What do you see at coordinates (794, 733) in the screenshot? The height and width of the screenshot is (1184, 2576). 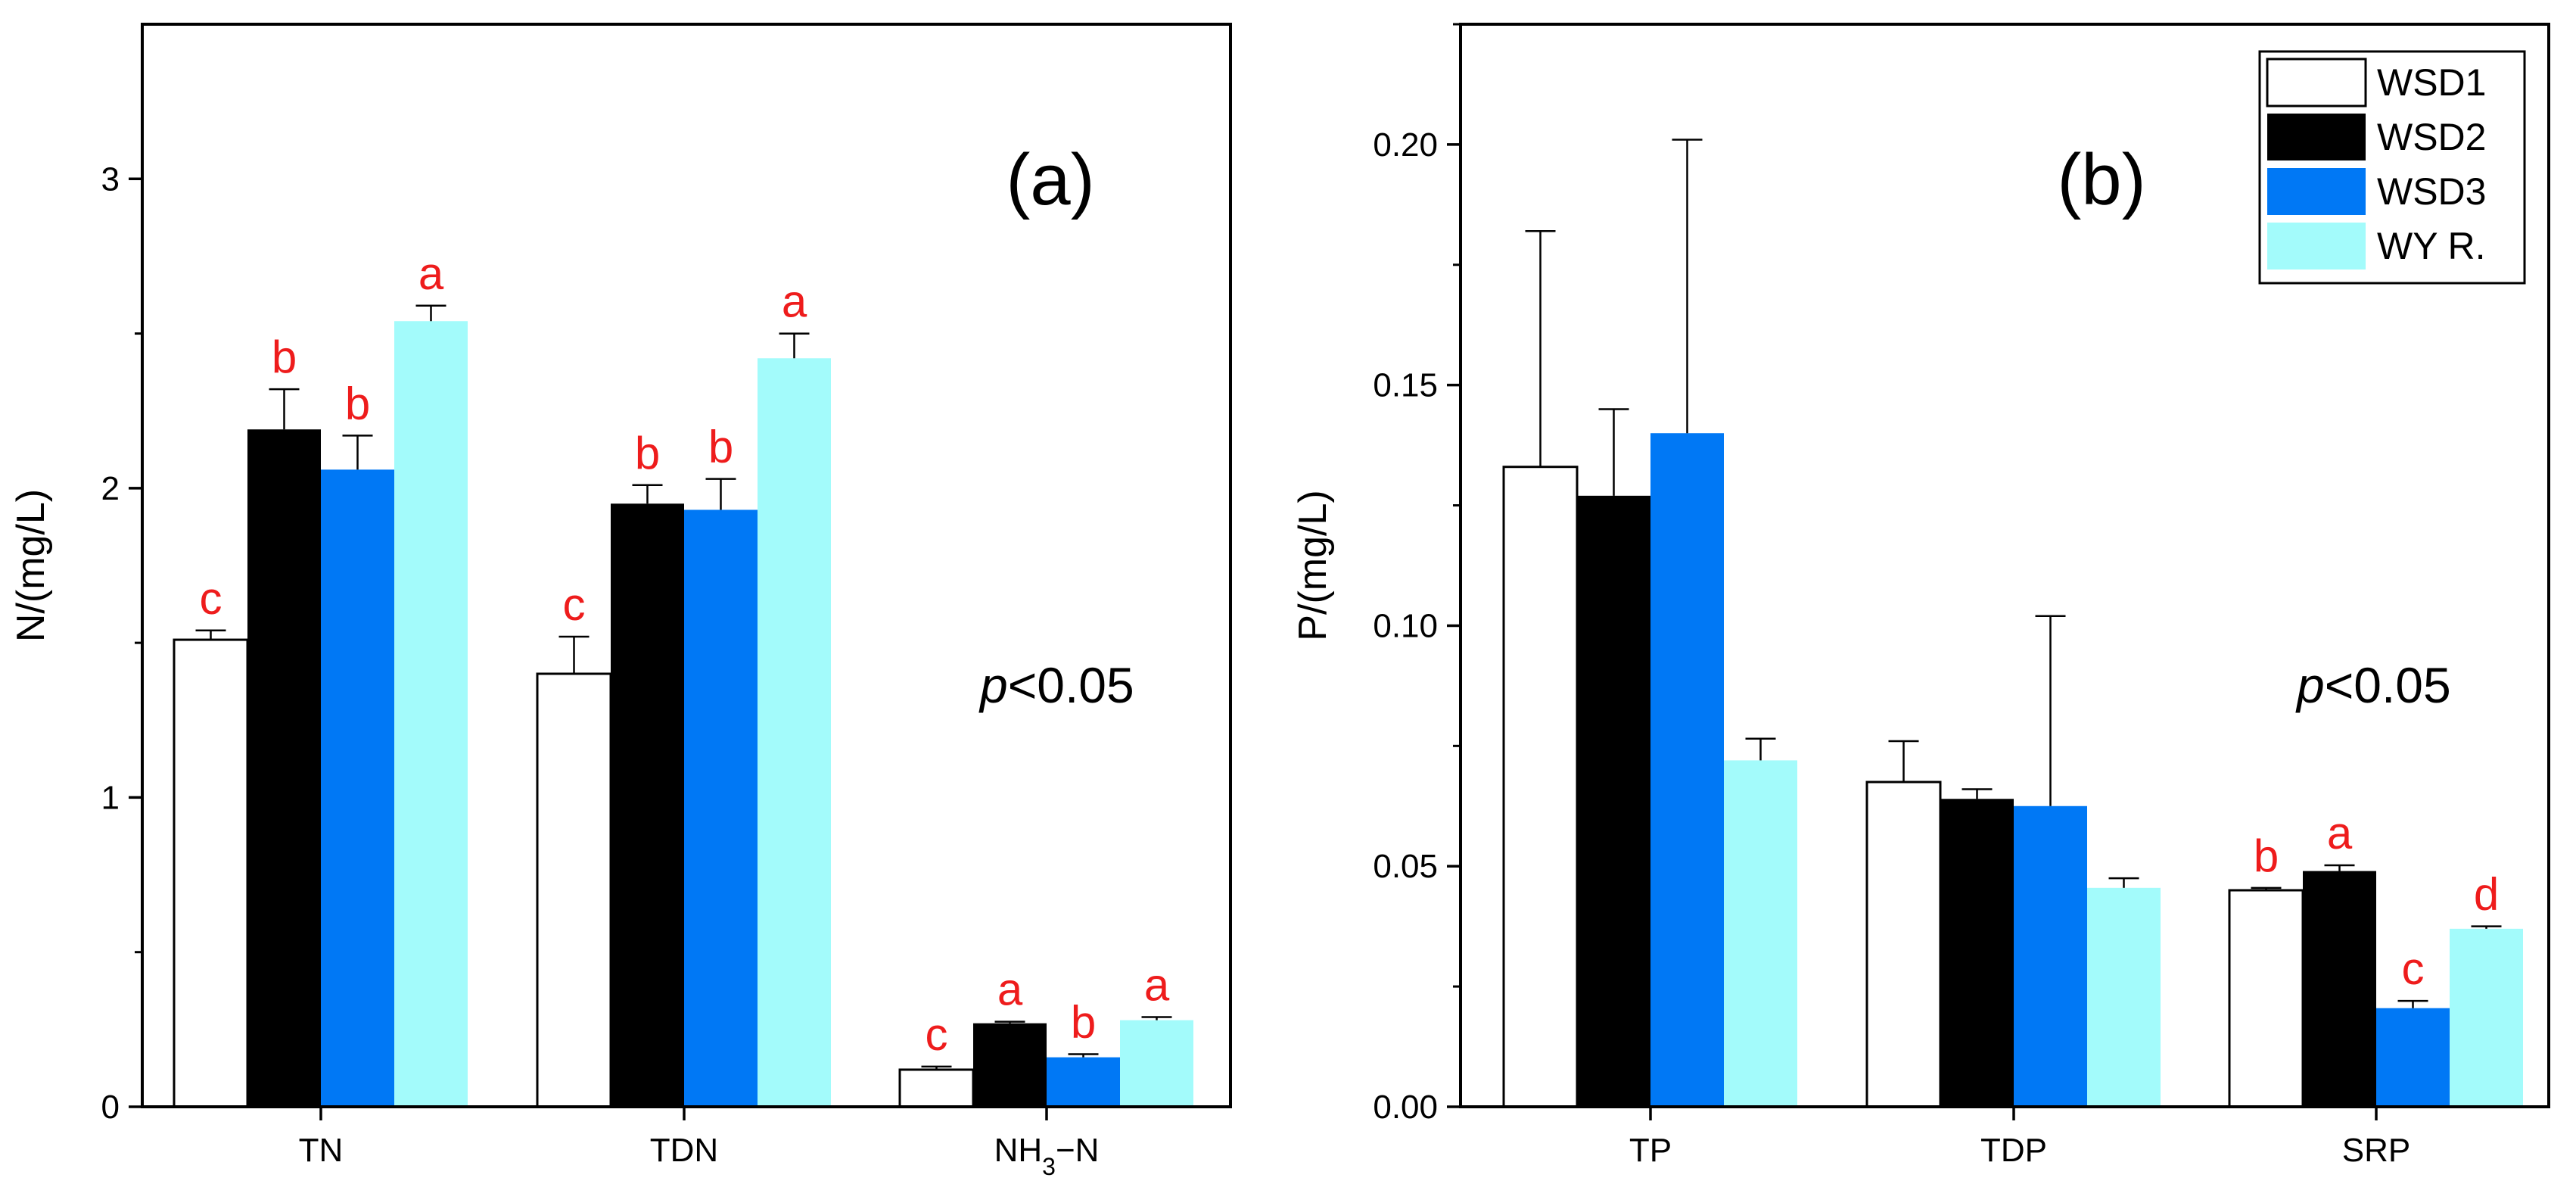 I see `bar-wy-r-tdn` at bounding box center [794, 733].